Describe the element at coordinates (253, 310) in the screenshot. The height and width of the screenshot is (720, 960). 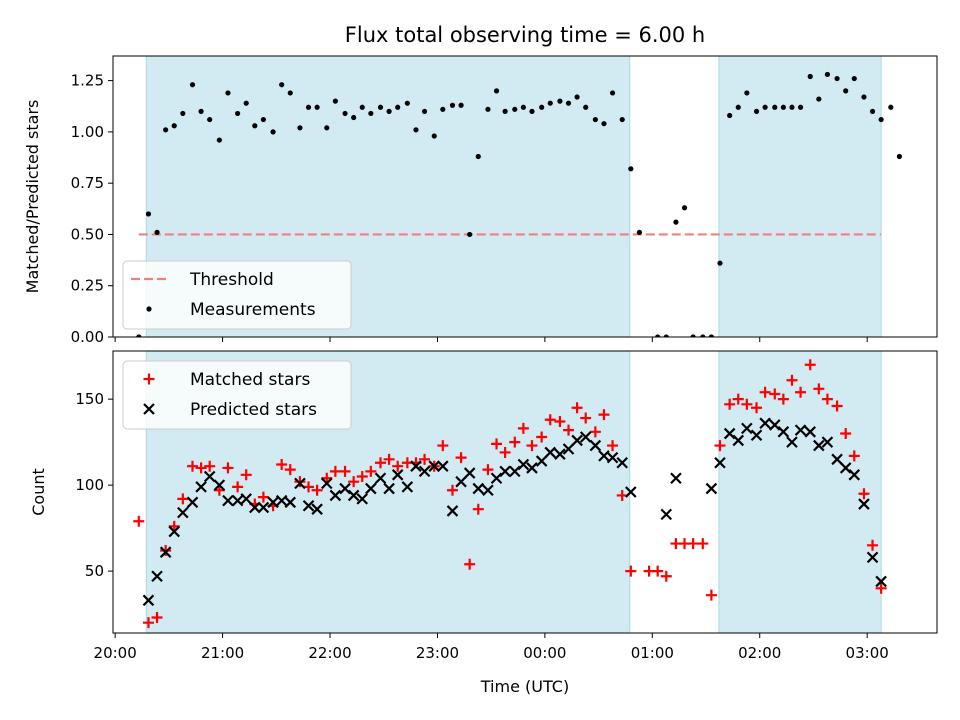
I see `legend-label: Measurements` at that location.